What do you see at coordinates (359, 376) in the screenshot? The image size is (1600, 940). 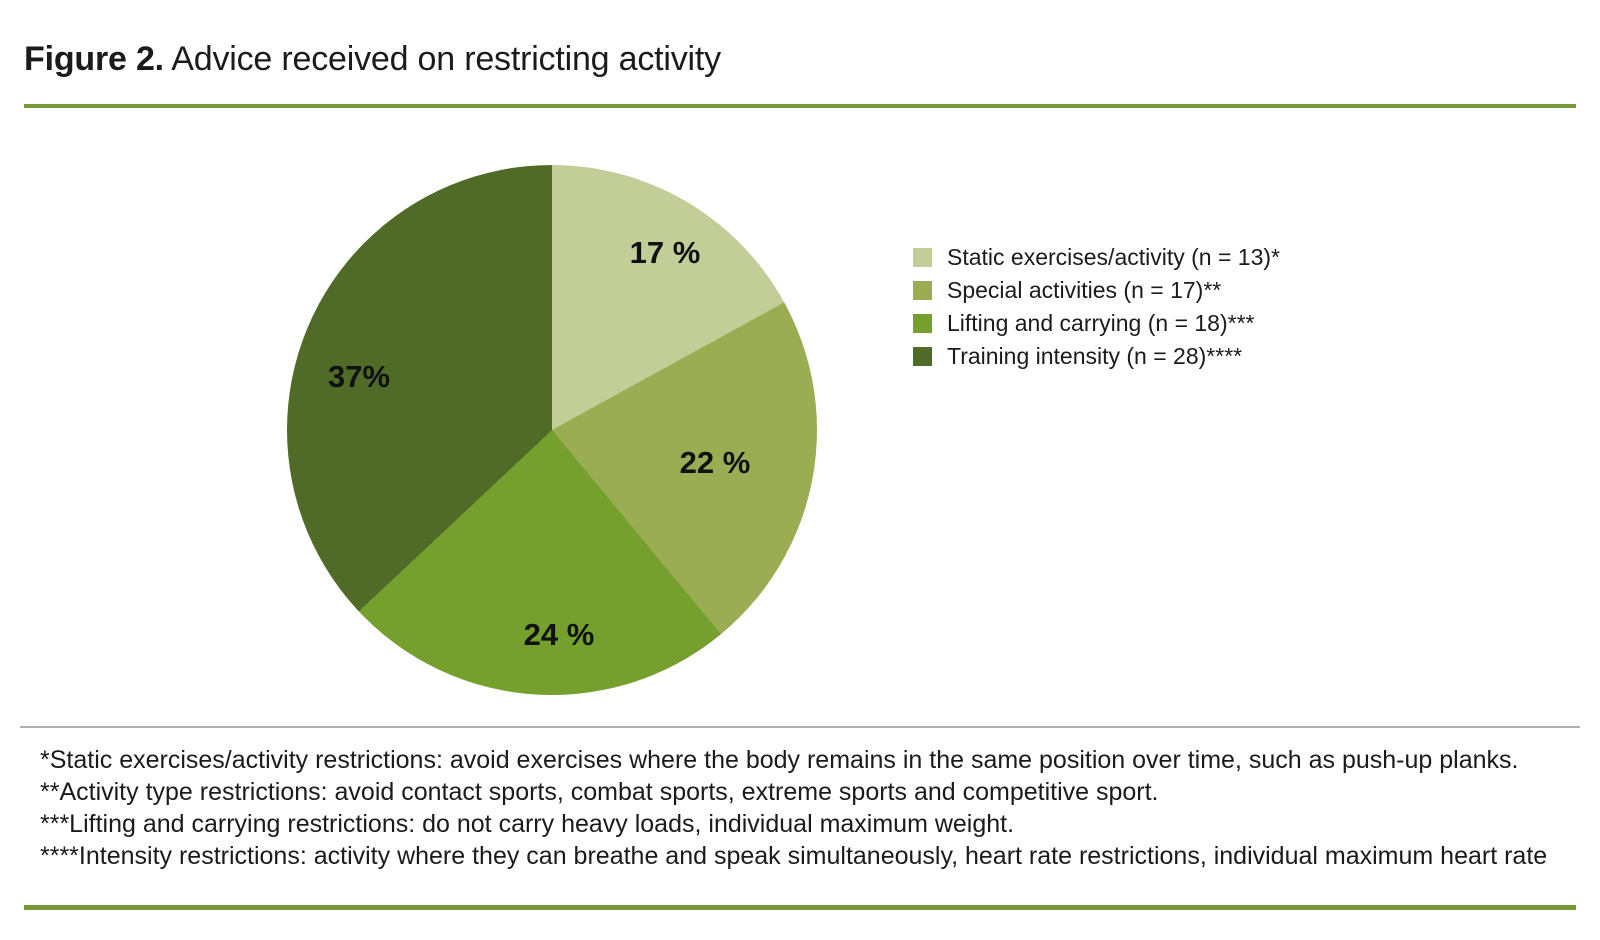 I see `pie-slice-label-training-intensity: 37%` at bounding box center [359, 376].